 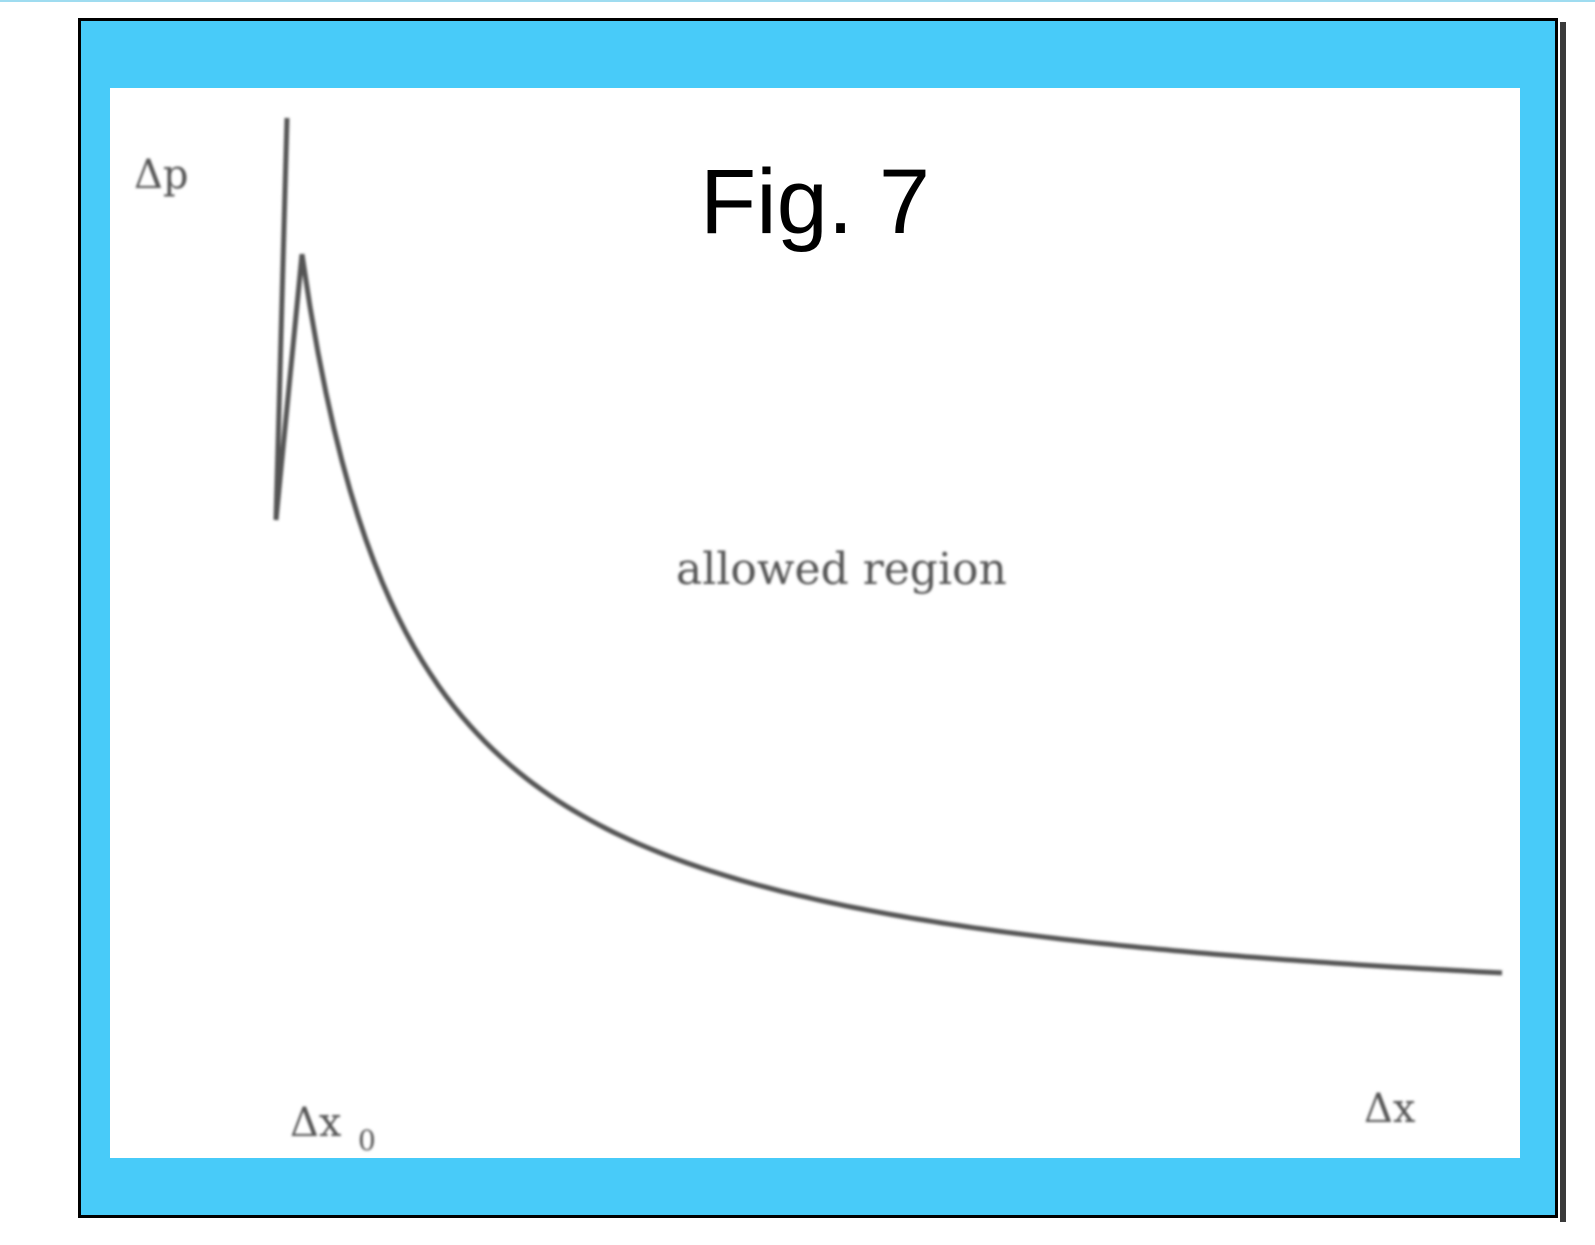 I want to click on x-axis-label: Δx, so click(x=1390, y=1109).